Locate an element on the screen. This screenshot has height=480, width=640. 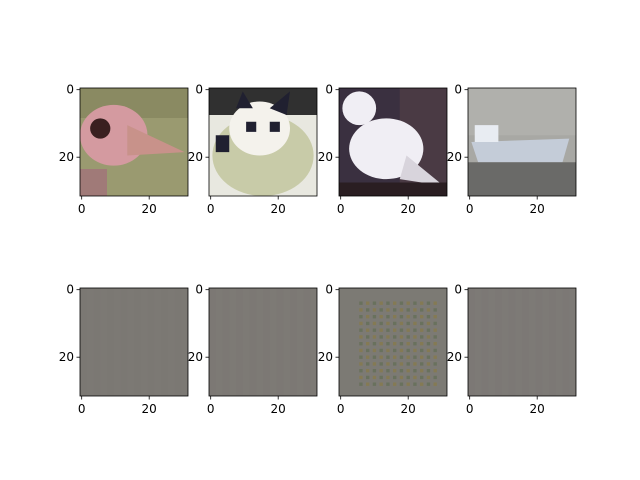
image-background is located at coordinates (522, 342).